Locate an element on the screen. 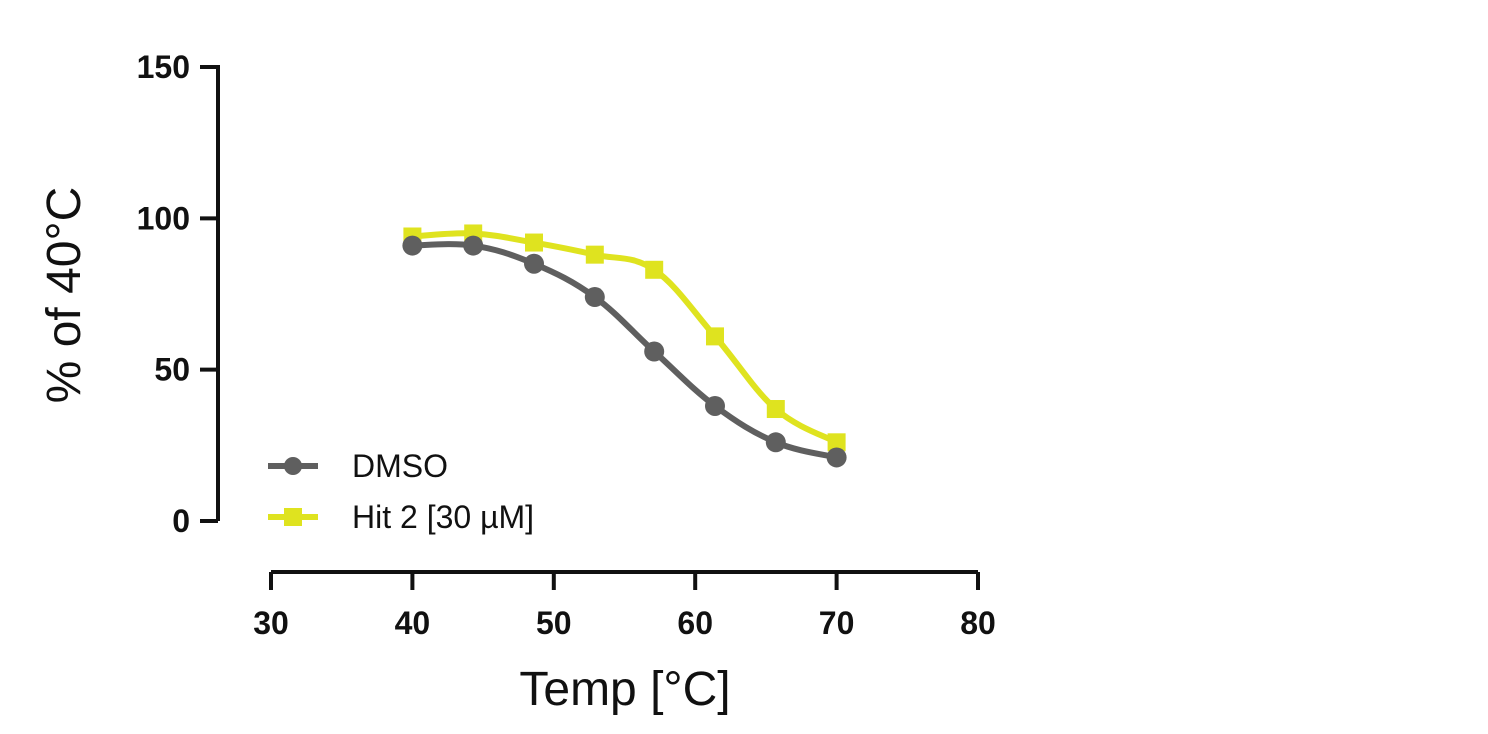 This screenshot has height=734, width=1488. x-tick-label: 50 is located at coordinates (554, 623).